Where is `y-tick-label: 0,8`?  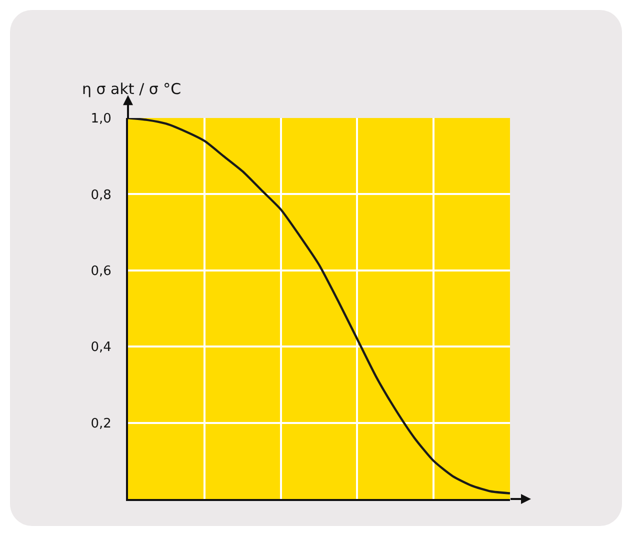 y-tick-label: 0,8 is located at coordinates (101, 195).